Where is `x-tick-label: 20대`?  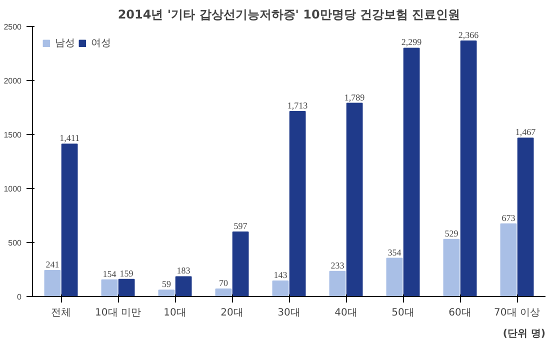
x-tick-label: 20대 is located at coordinates (232, 313).